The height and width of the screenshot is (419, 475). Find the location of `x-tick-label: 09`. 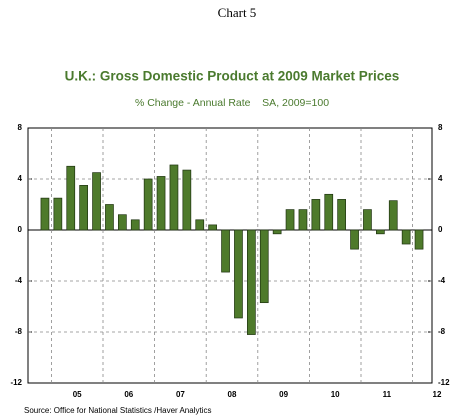

x-tick-label: 09 is located at coordinates (283, 394).